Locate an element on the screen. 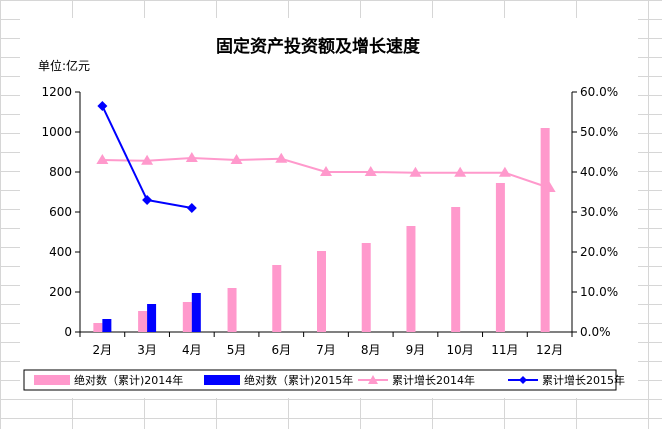 The image size is (662, 429). y-right-tick-label: 30.0% is located at coordinates (599, 212).